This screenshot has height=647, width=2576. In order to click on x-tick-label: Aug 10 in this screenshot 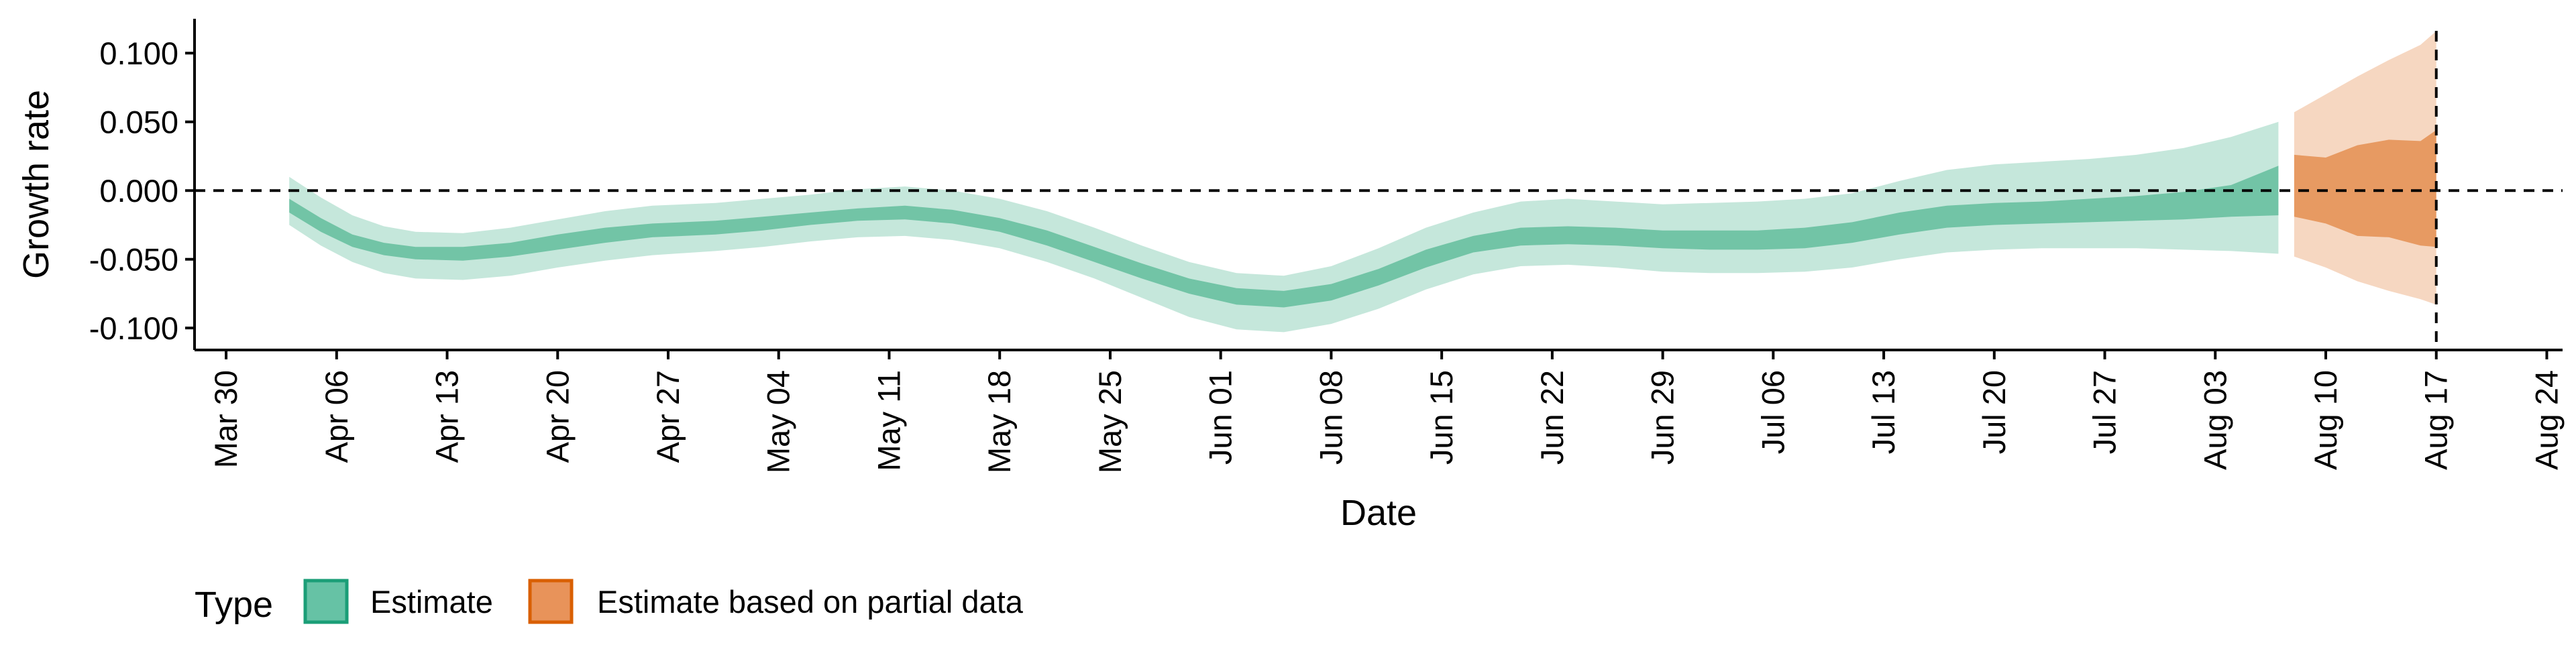, I will do `click(2325, 420)`.